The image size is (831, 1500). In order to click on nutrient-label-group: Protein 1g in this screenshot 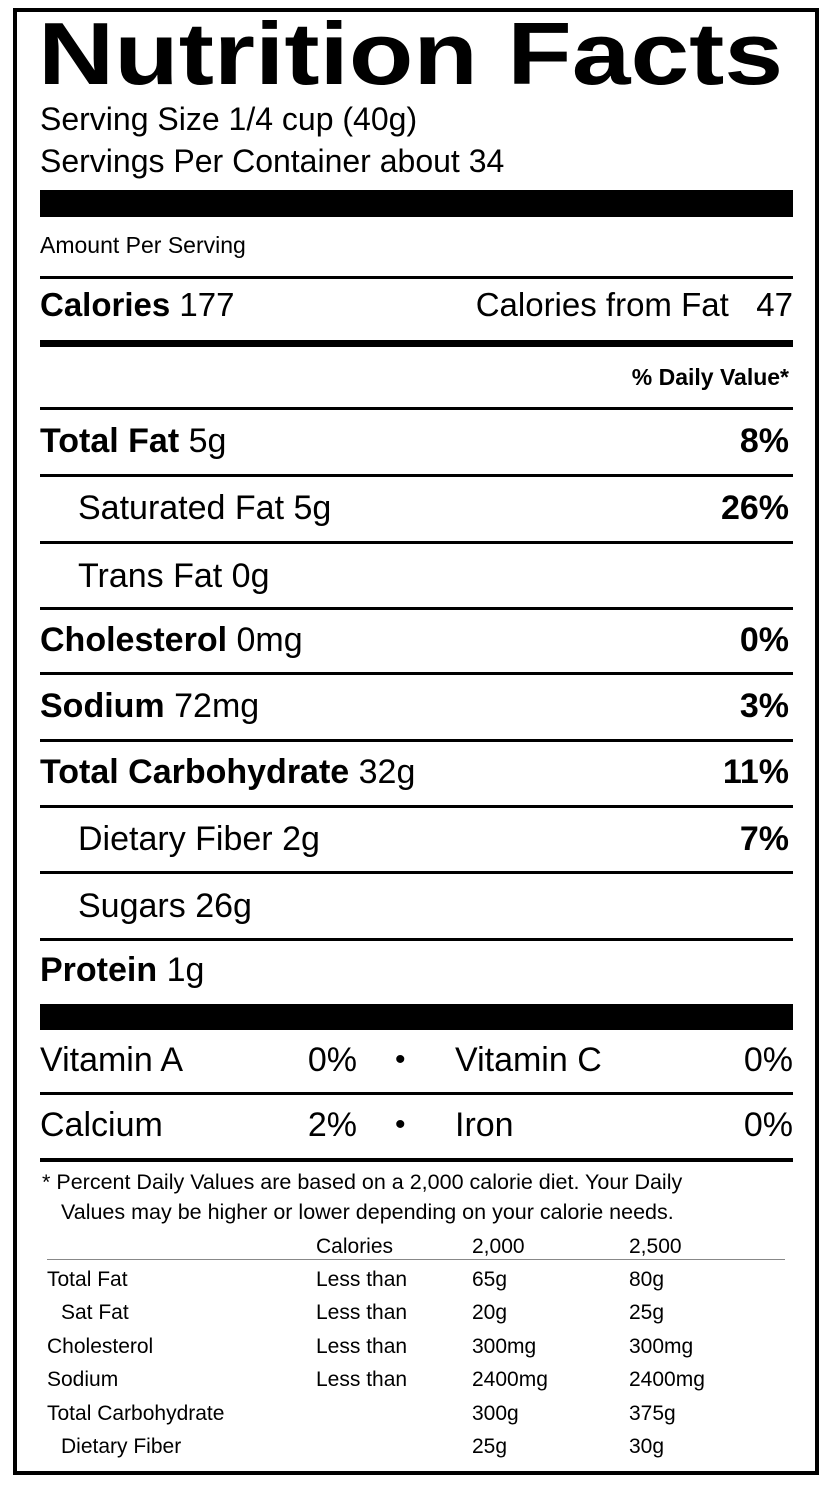, I will do `click(122, 970)`.